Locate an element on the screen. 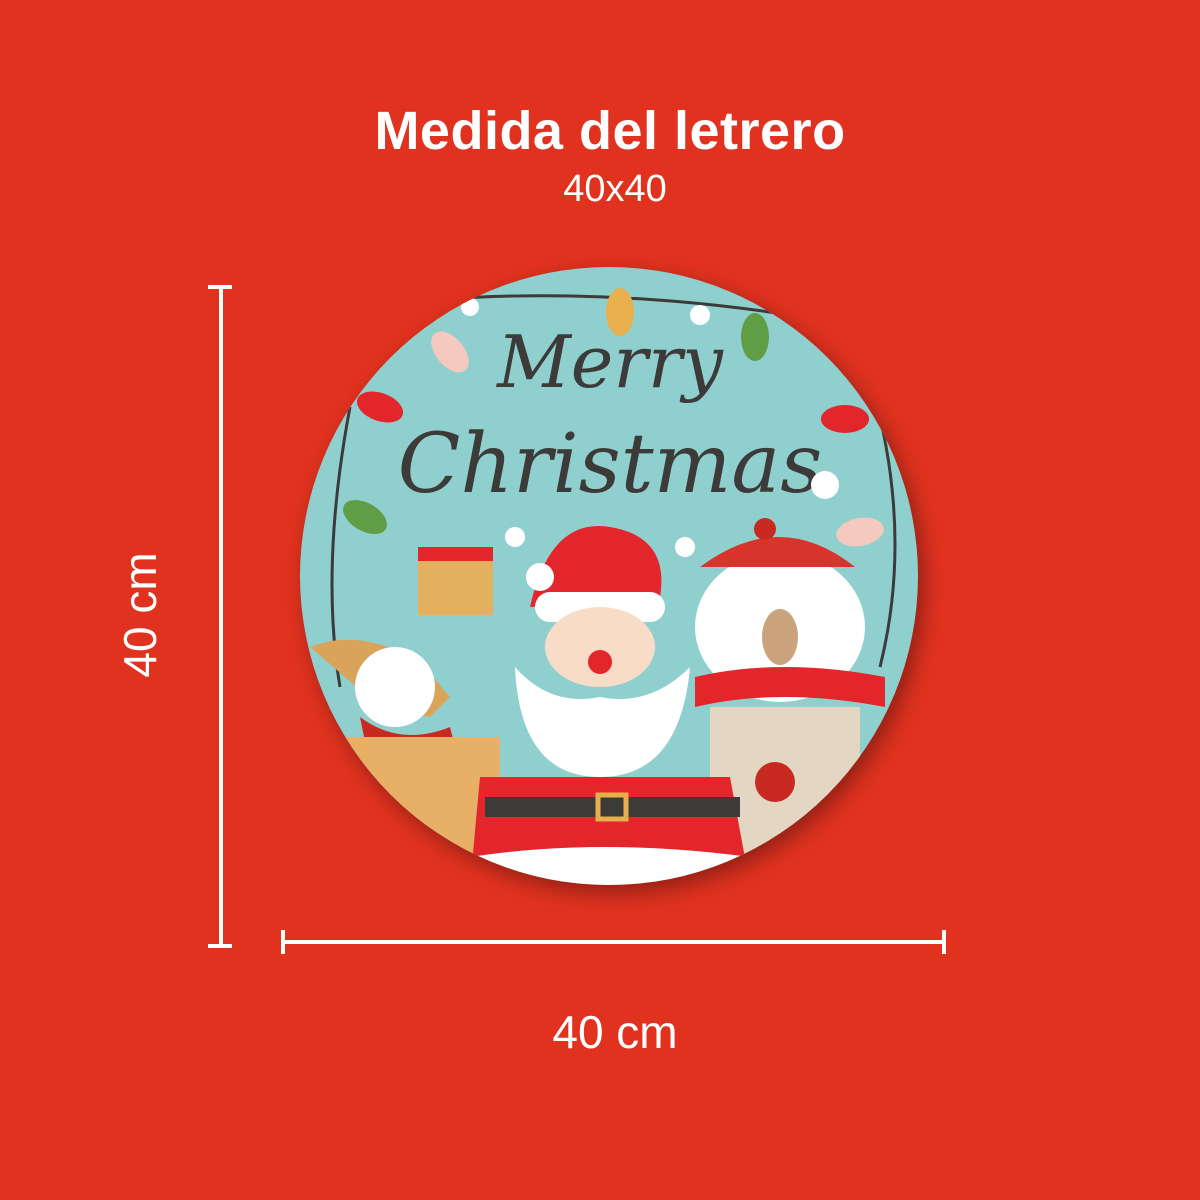 The height and width of the screenshot is (1200, 1200). width-dimension-line is located at coordinates (614, 942).